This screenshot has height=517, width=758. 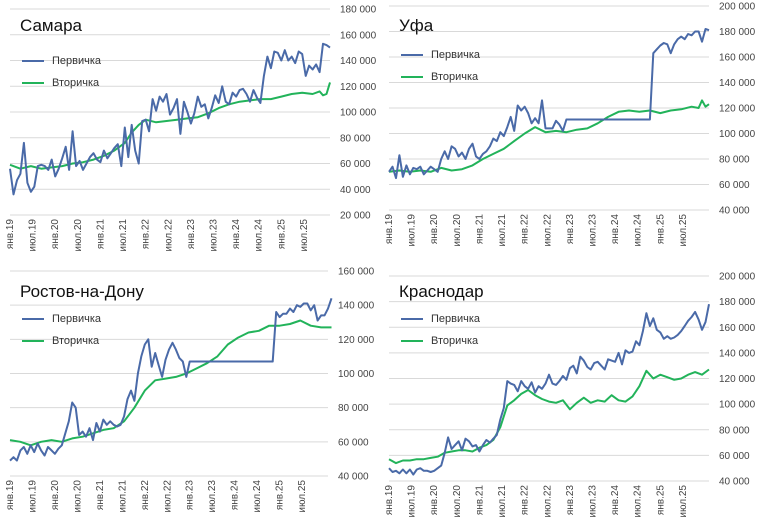 What do you see at coordinates (416, 25) in the screenshot?
I see `chart-title-ufa: Уфа` at bounding box center [416, 25].